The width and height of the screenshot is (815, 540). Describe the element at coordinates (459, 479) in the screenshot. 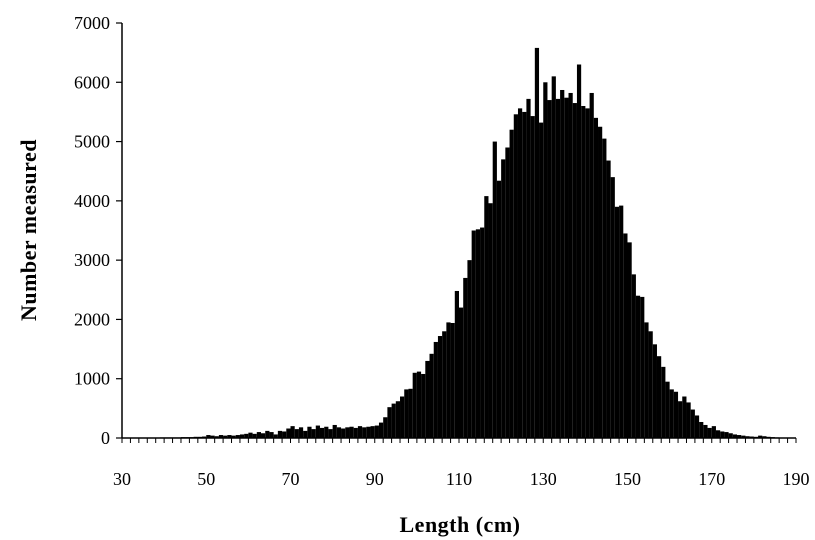

I see `x-tick-label: 110` at that location.